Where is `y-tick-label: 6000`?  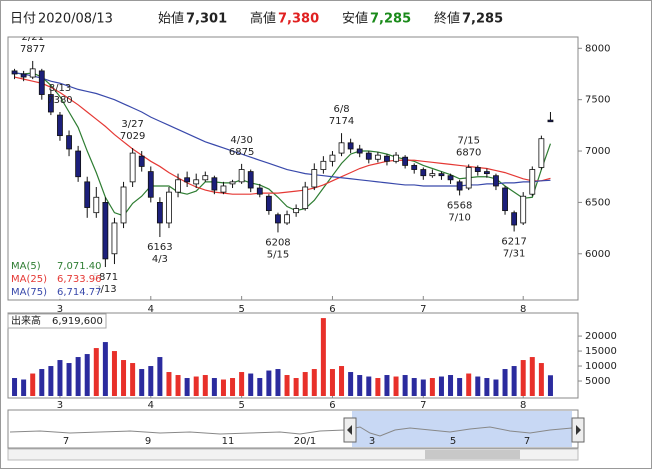 y-tick-label: 6000 is located at coordinates (597, 254).